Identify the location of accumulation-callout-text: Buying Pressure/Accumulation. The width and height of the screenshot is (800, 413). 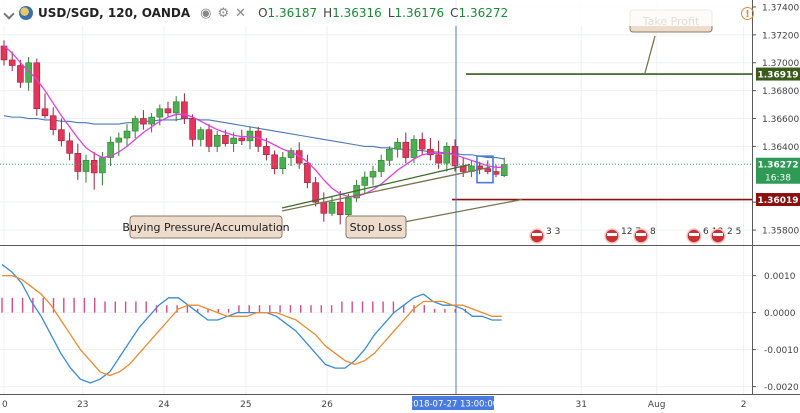
(205, 227).